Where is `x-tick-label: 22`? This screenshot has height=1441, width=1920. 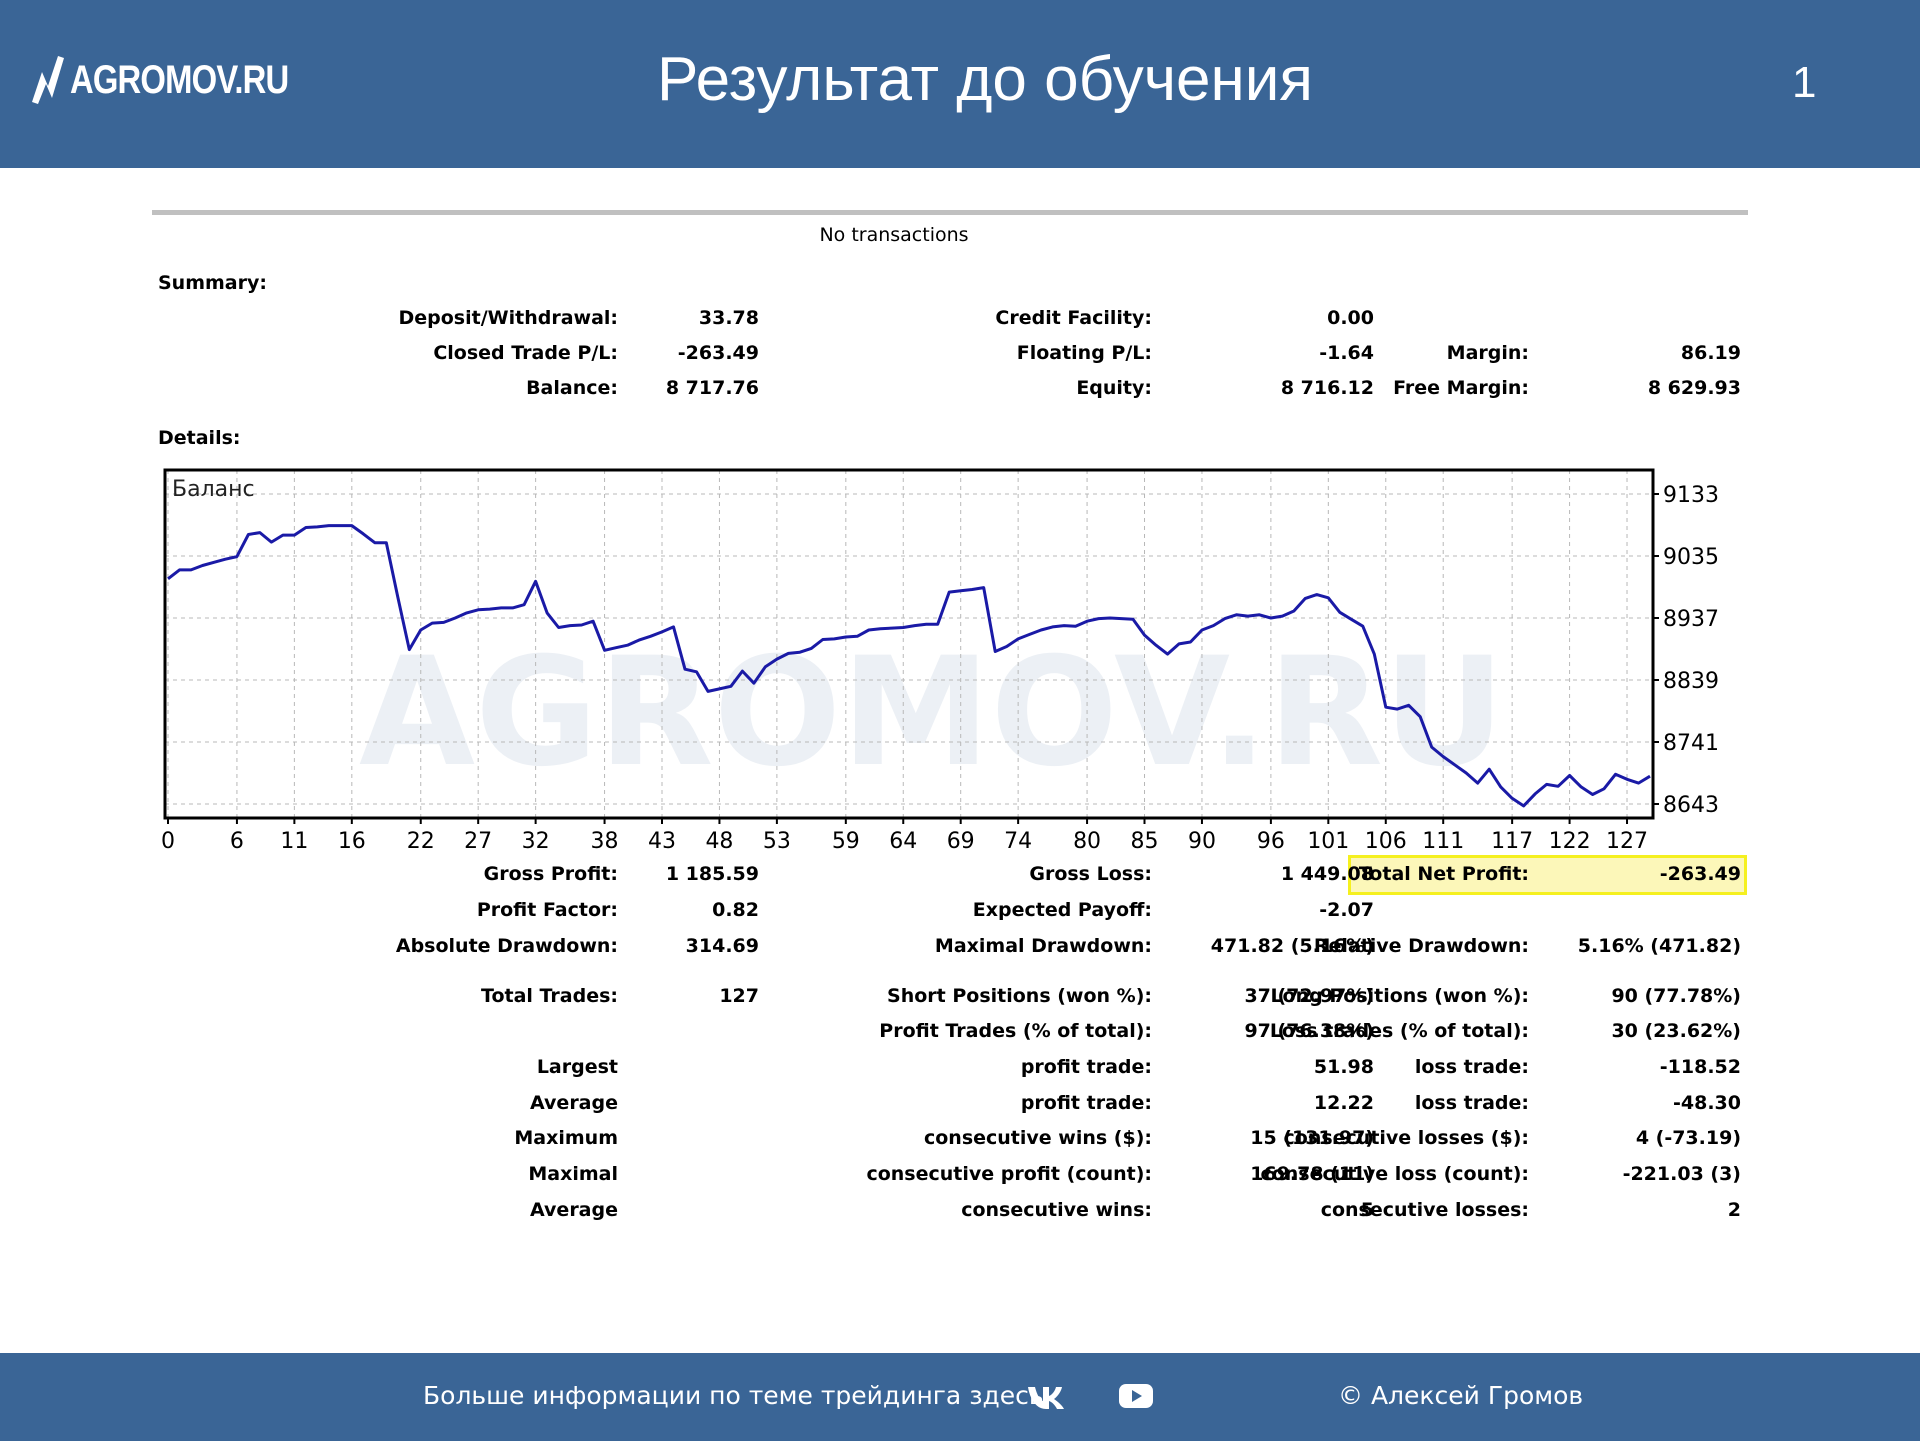
x-tick-label: 22 is located at coordinates (421, 841).